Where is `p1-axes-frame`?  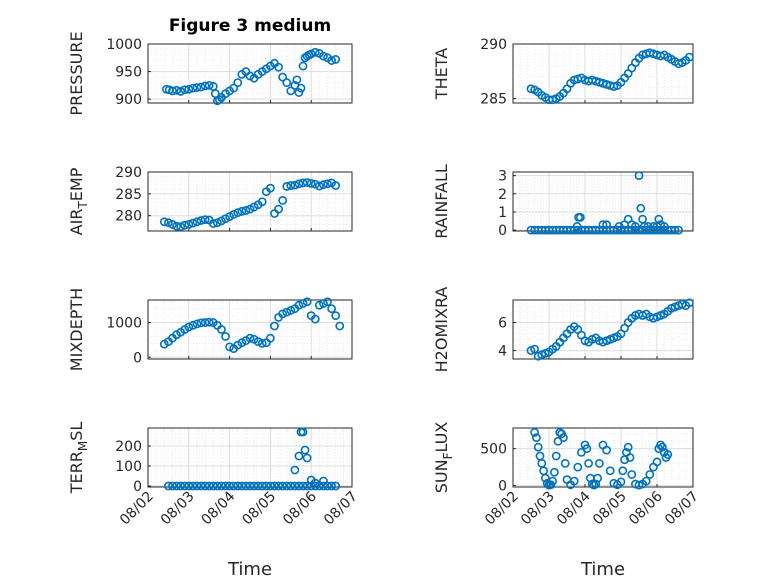
p1-axes-frame is located at coordinates (603, 73).